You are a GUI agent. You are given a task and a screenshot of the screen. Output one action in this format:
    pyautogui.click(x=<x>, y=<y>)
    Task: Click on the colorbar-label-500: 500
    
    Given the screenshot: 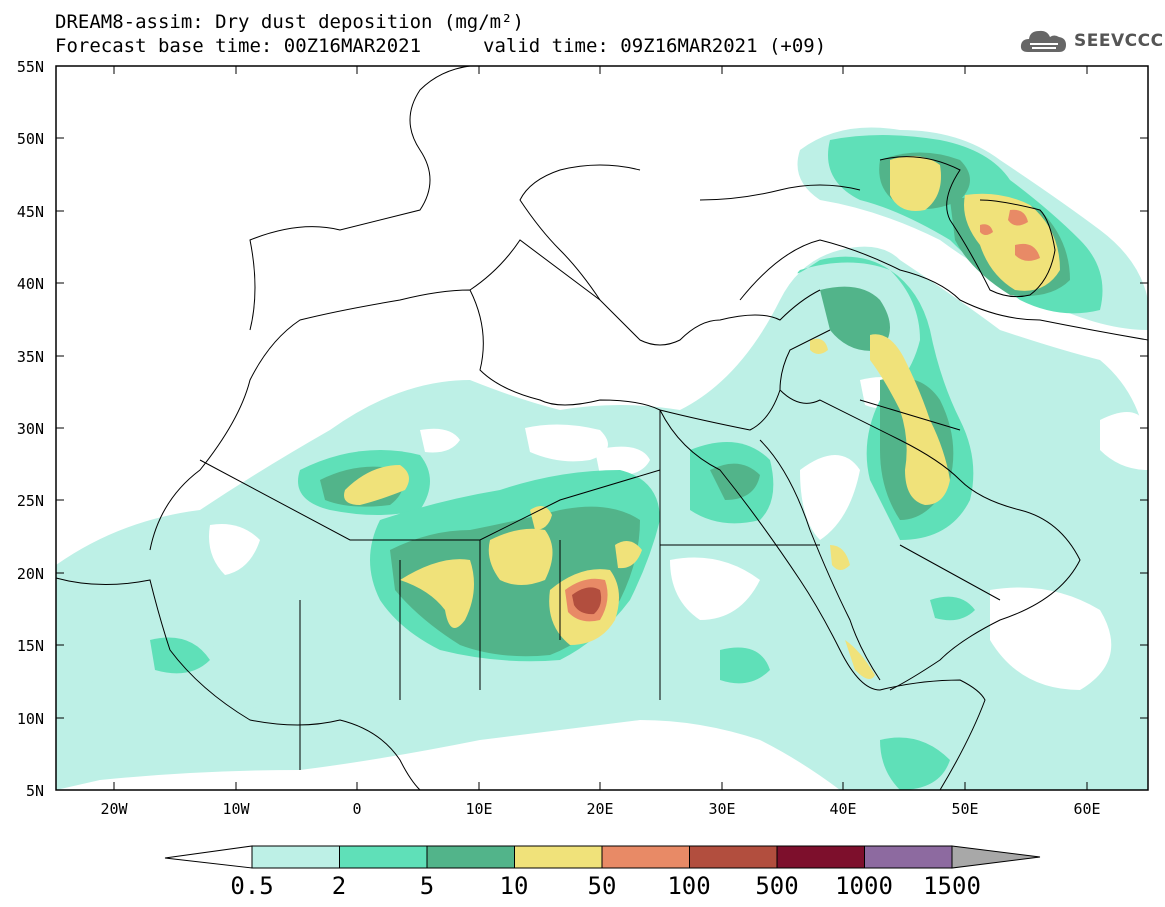 What is the action you would take?
    pyautogui.click(x=777, y=886)
    